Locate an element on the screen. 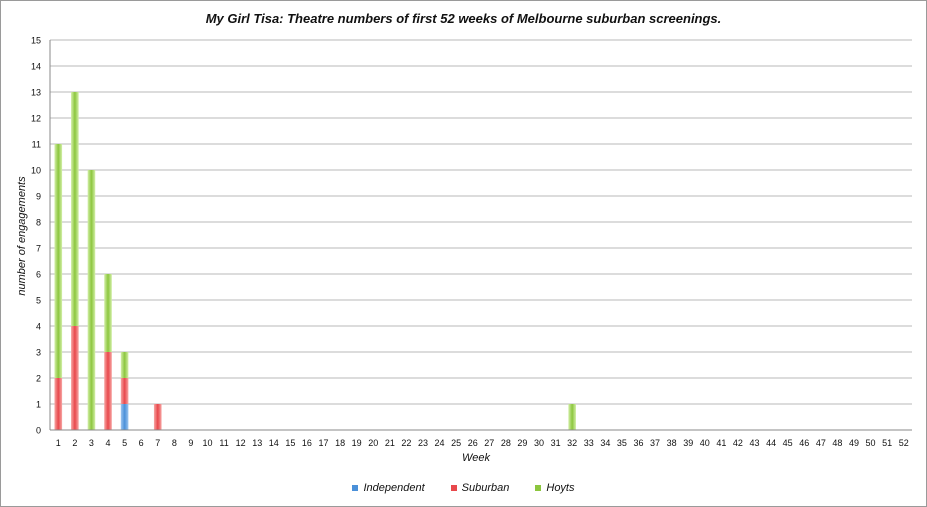 The height and width of the screenshot is (507, 927). x-tick-label: 6 is located at coordinates (141, 443).